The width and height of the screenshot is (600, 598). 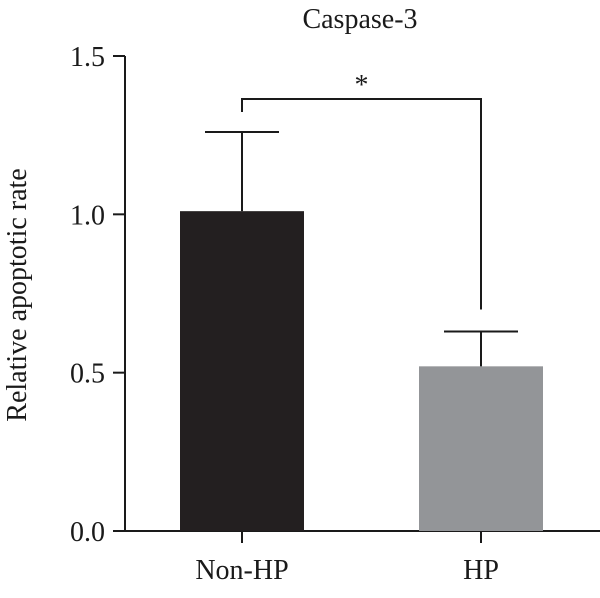 I want to click on x-tick-label: HP, so click(x=481, y=570).